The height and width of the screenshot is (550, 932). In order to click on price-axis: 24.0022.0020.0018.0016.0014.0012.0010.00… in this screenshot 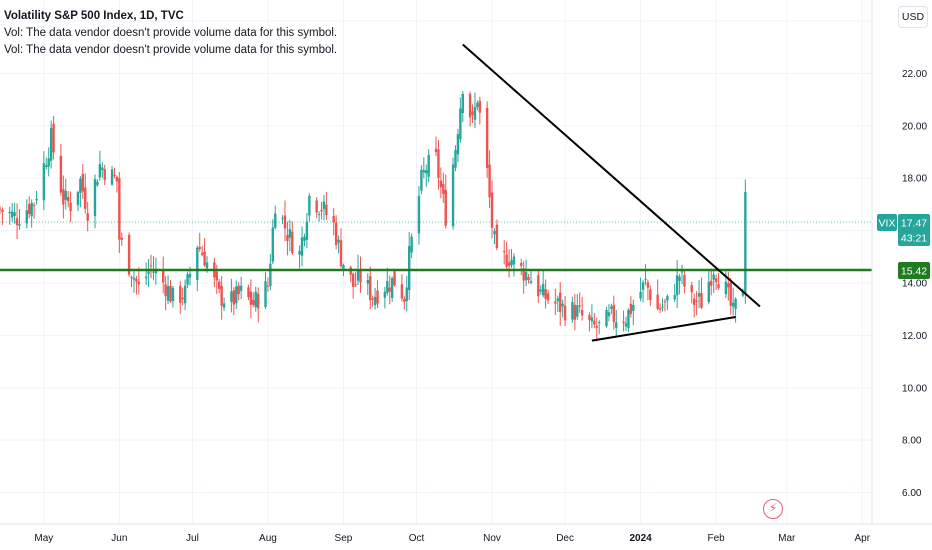, I will do `click(914, 257)`.